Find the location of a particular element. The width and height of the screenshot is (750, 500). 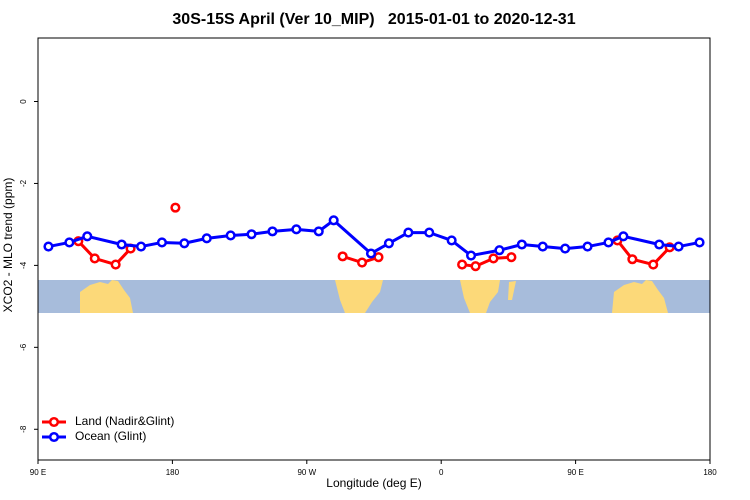

y-tick-label: -6 is located at coordinates (23, 347).